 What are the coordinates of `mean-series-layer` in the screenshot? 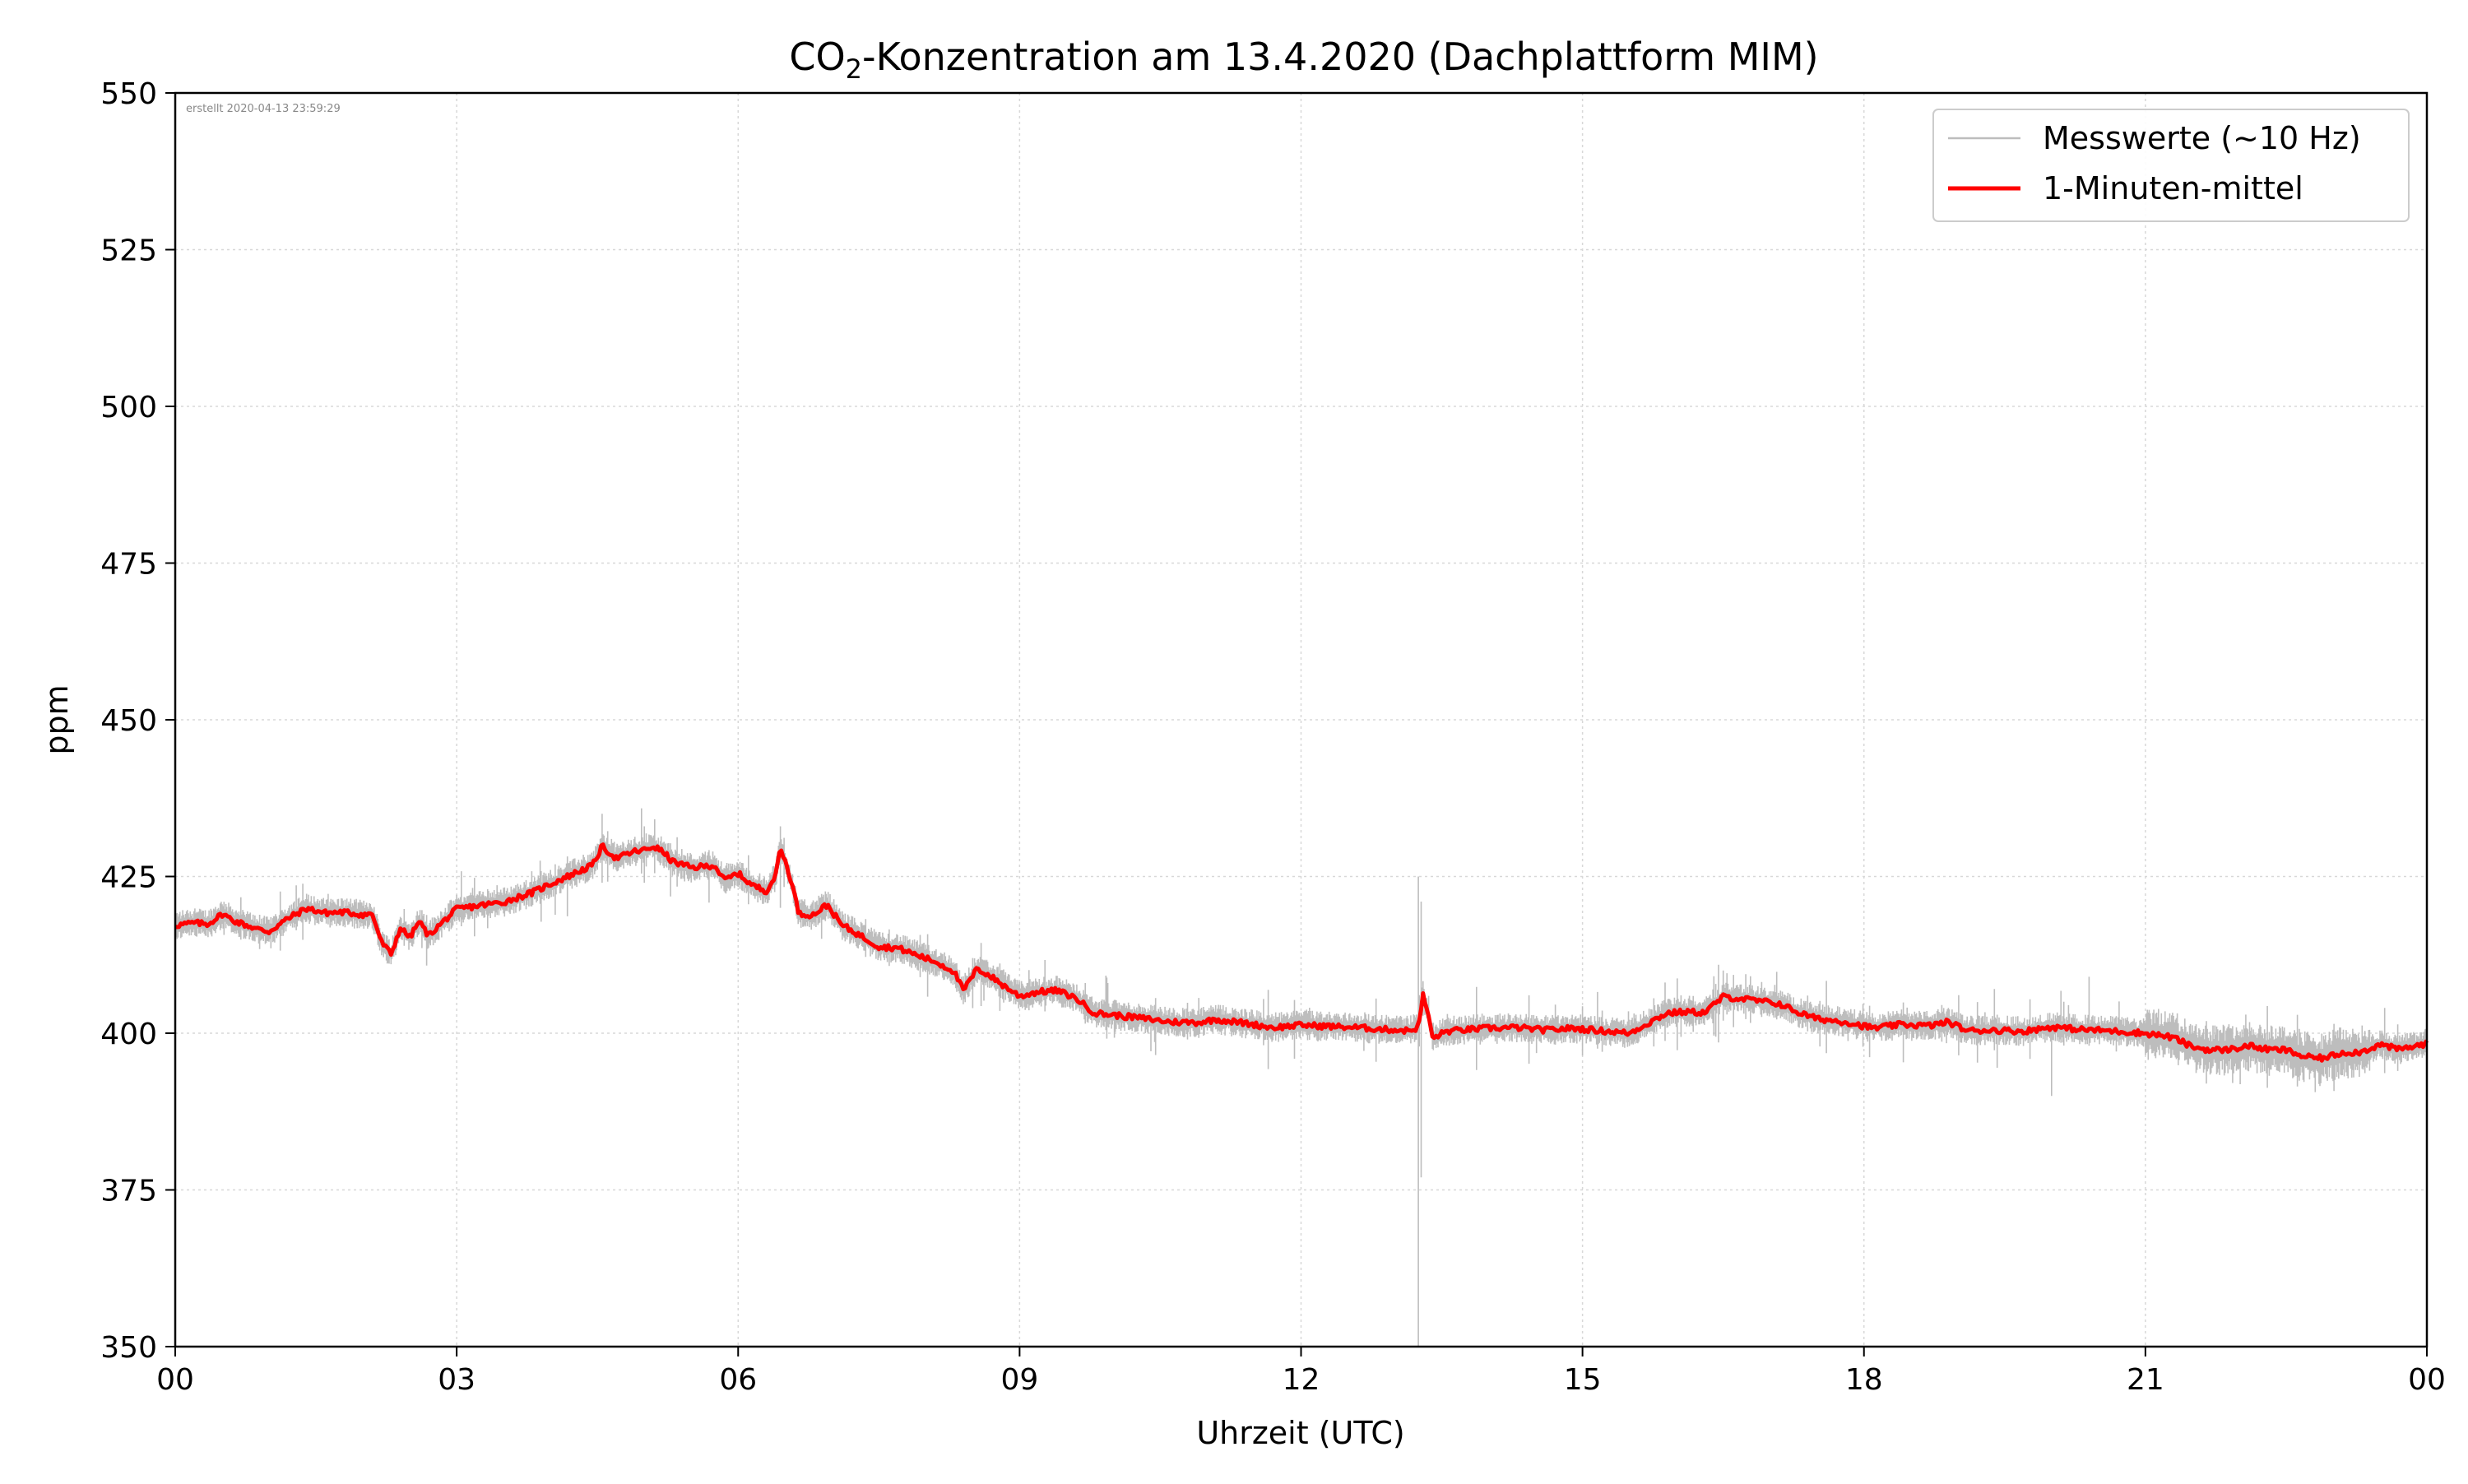 It's located at (1301, 952).